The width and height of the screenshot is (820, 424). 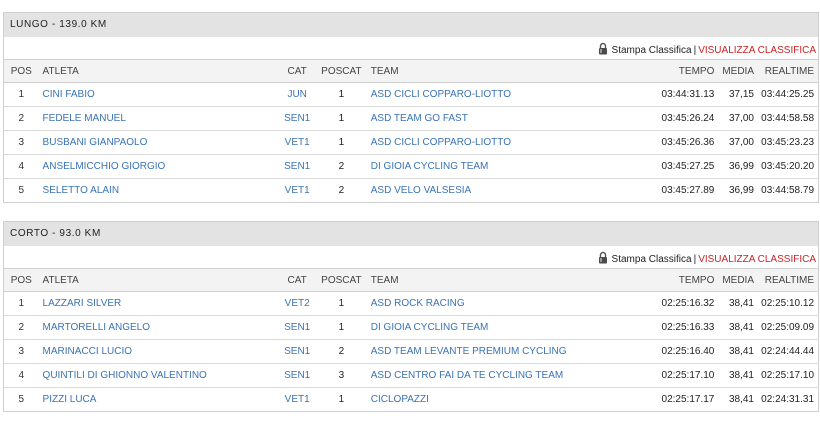 What do you see at coordinates (158, 94) in the screenshot?
I see `cell-atleta: CINI FABIO` at bounding box center [158, 94].